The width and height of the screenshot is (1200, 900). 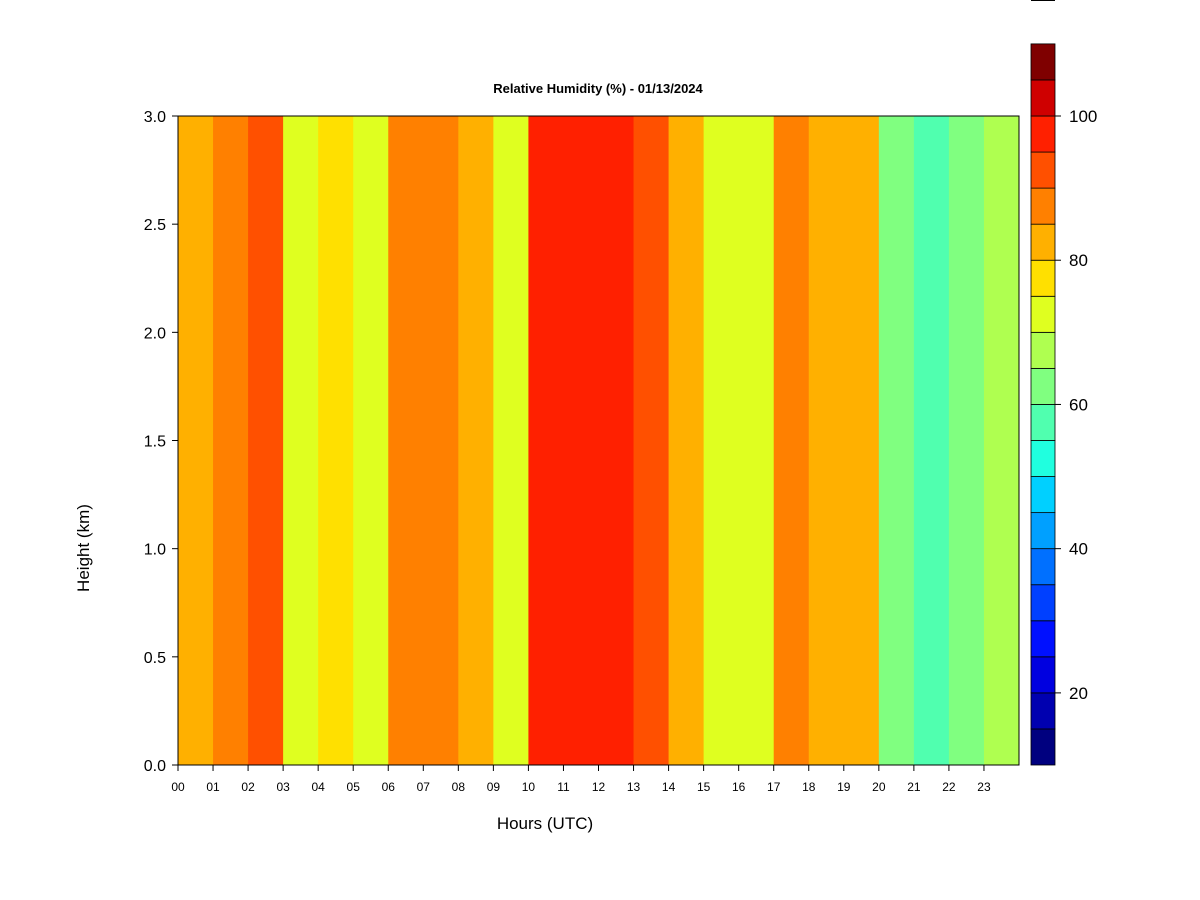 I want to click on y-axis: 0.0 0.5 1.0 1.5 2.0 2.5 3.0, so click(x=161, y=442).